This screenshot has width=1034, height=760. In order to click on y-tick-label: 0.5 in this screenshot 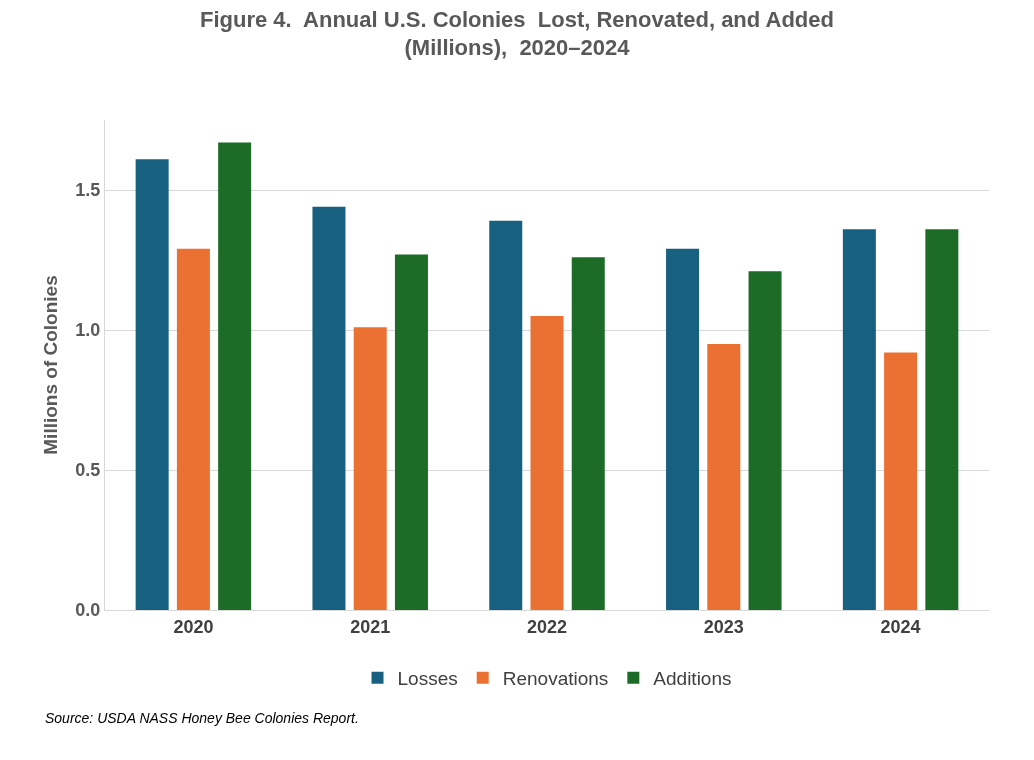, I will do `click(88, 470)`.